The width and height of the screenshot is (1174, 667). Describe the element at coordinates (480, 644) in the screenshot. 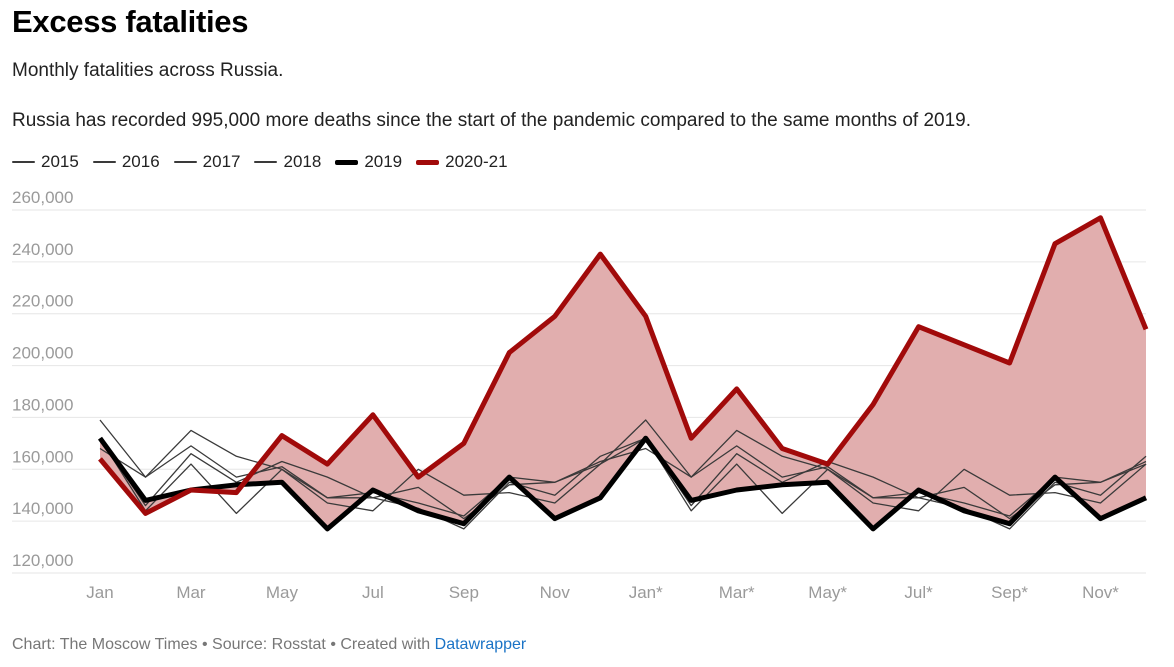

I see `datawrapper-link: Datawrapper` at that location.